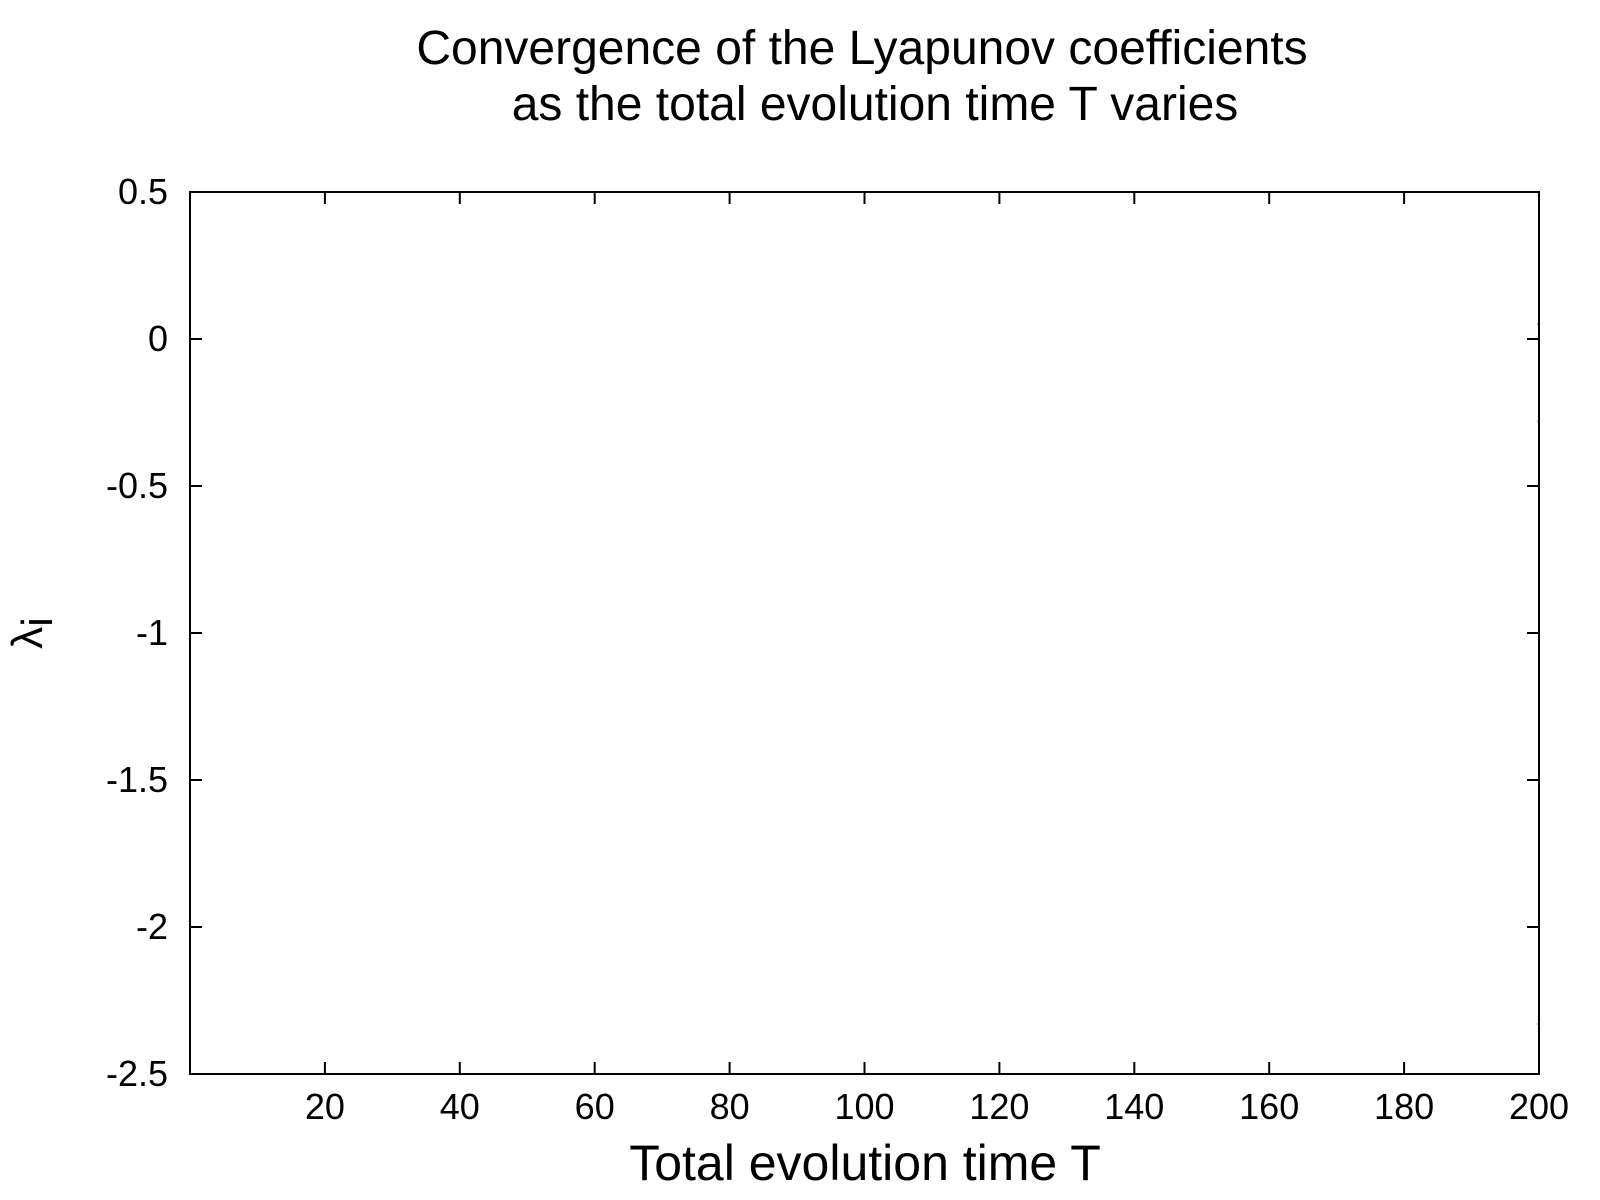 This screenshot has height=1200, width=1600. What do you see at coordinates (1134, 1106) in the screenshot?
I see `x-tick-label: 140` at bounding box center [1134, 1106].